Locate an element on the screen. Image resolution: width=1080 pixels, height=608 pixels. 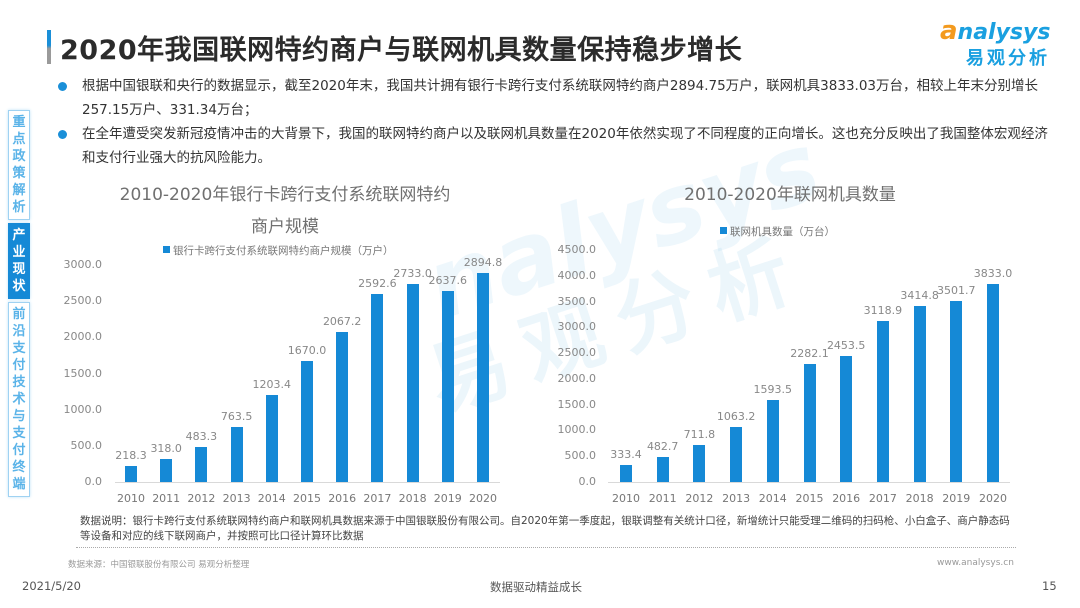
chart-legend: 联网机具数量（万台） is located at coordinates (777, 231).